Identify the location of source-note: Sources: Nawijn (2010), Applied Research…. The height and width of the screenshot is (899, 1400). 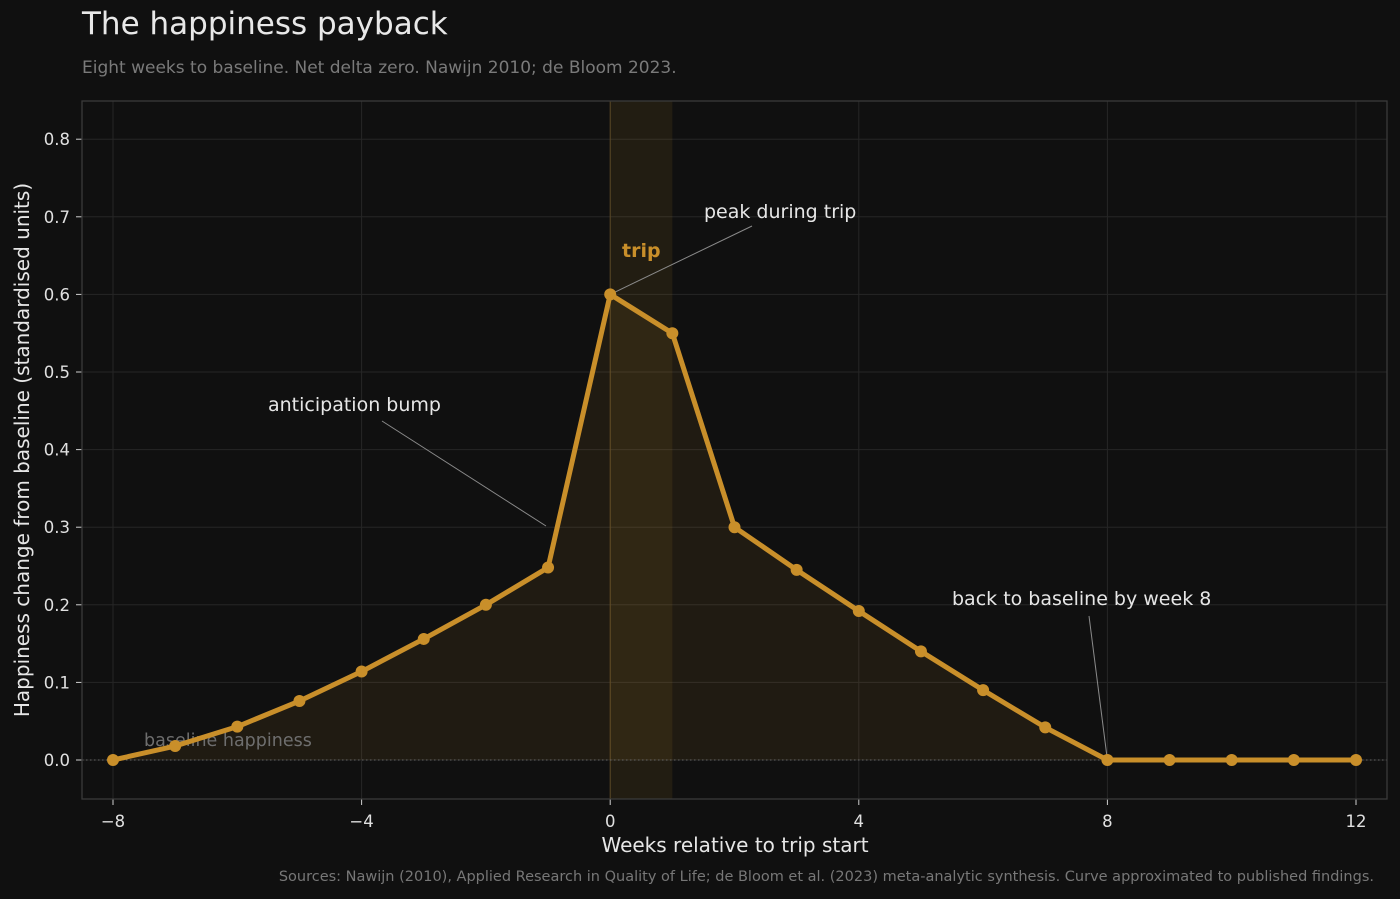
(826, 877).